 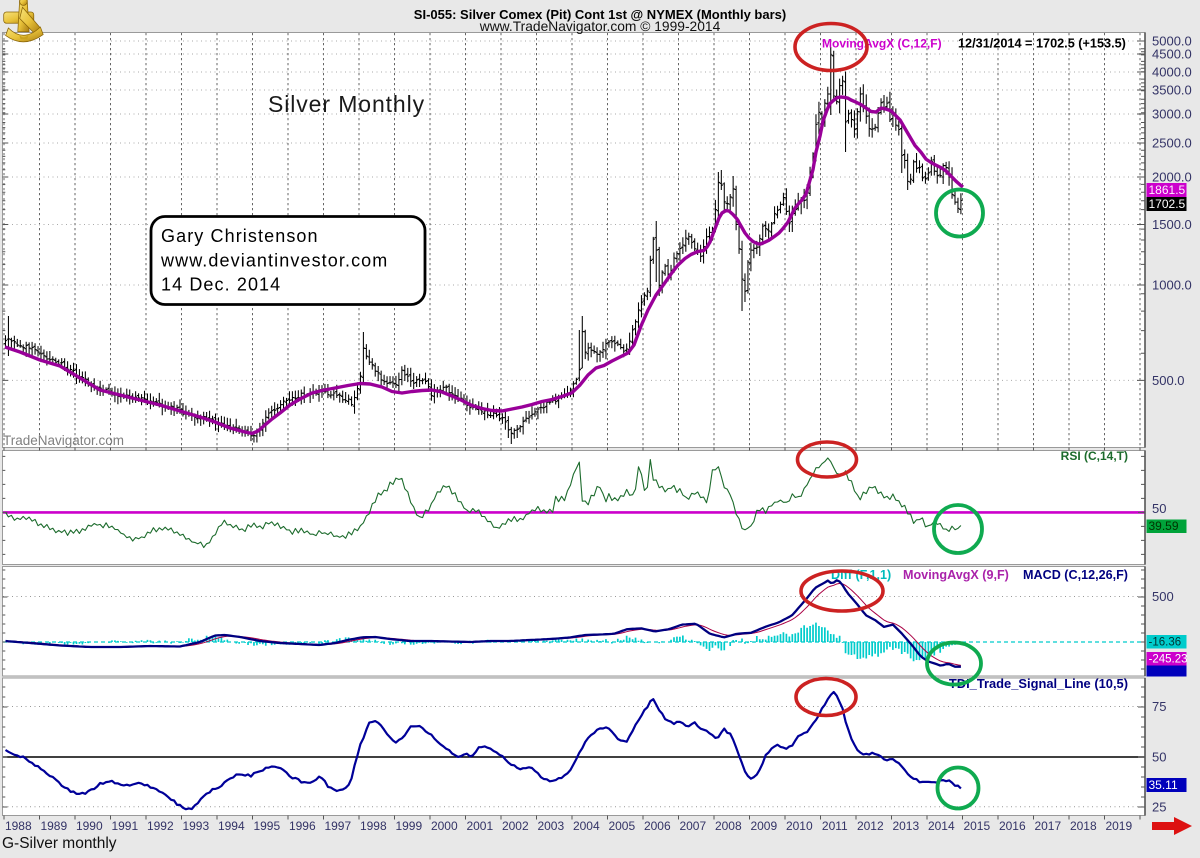 What do you see at coordinates (870, 826) in the screenshot?
I see `svg-text: 2012` at bounding box center [870, 826].